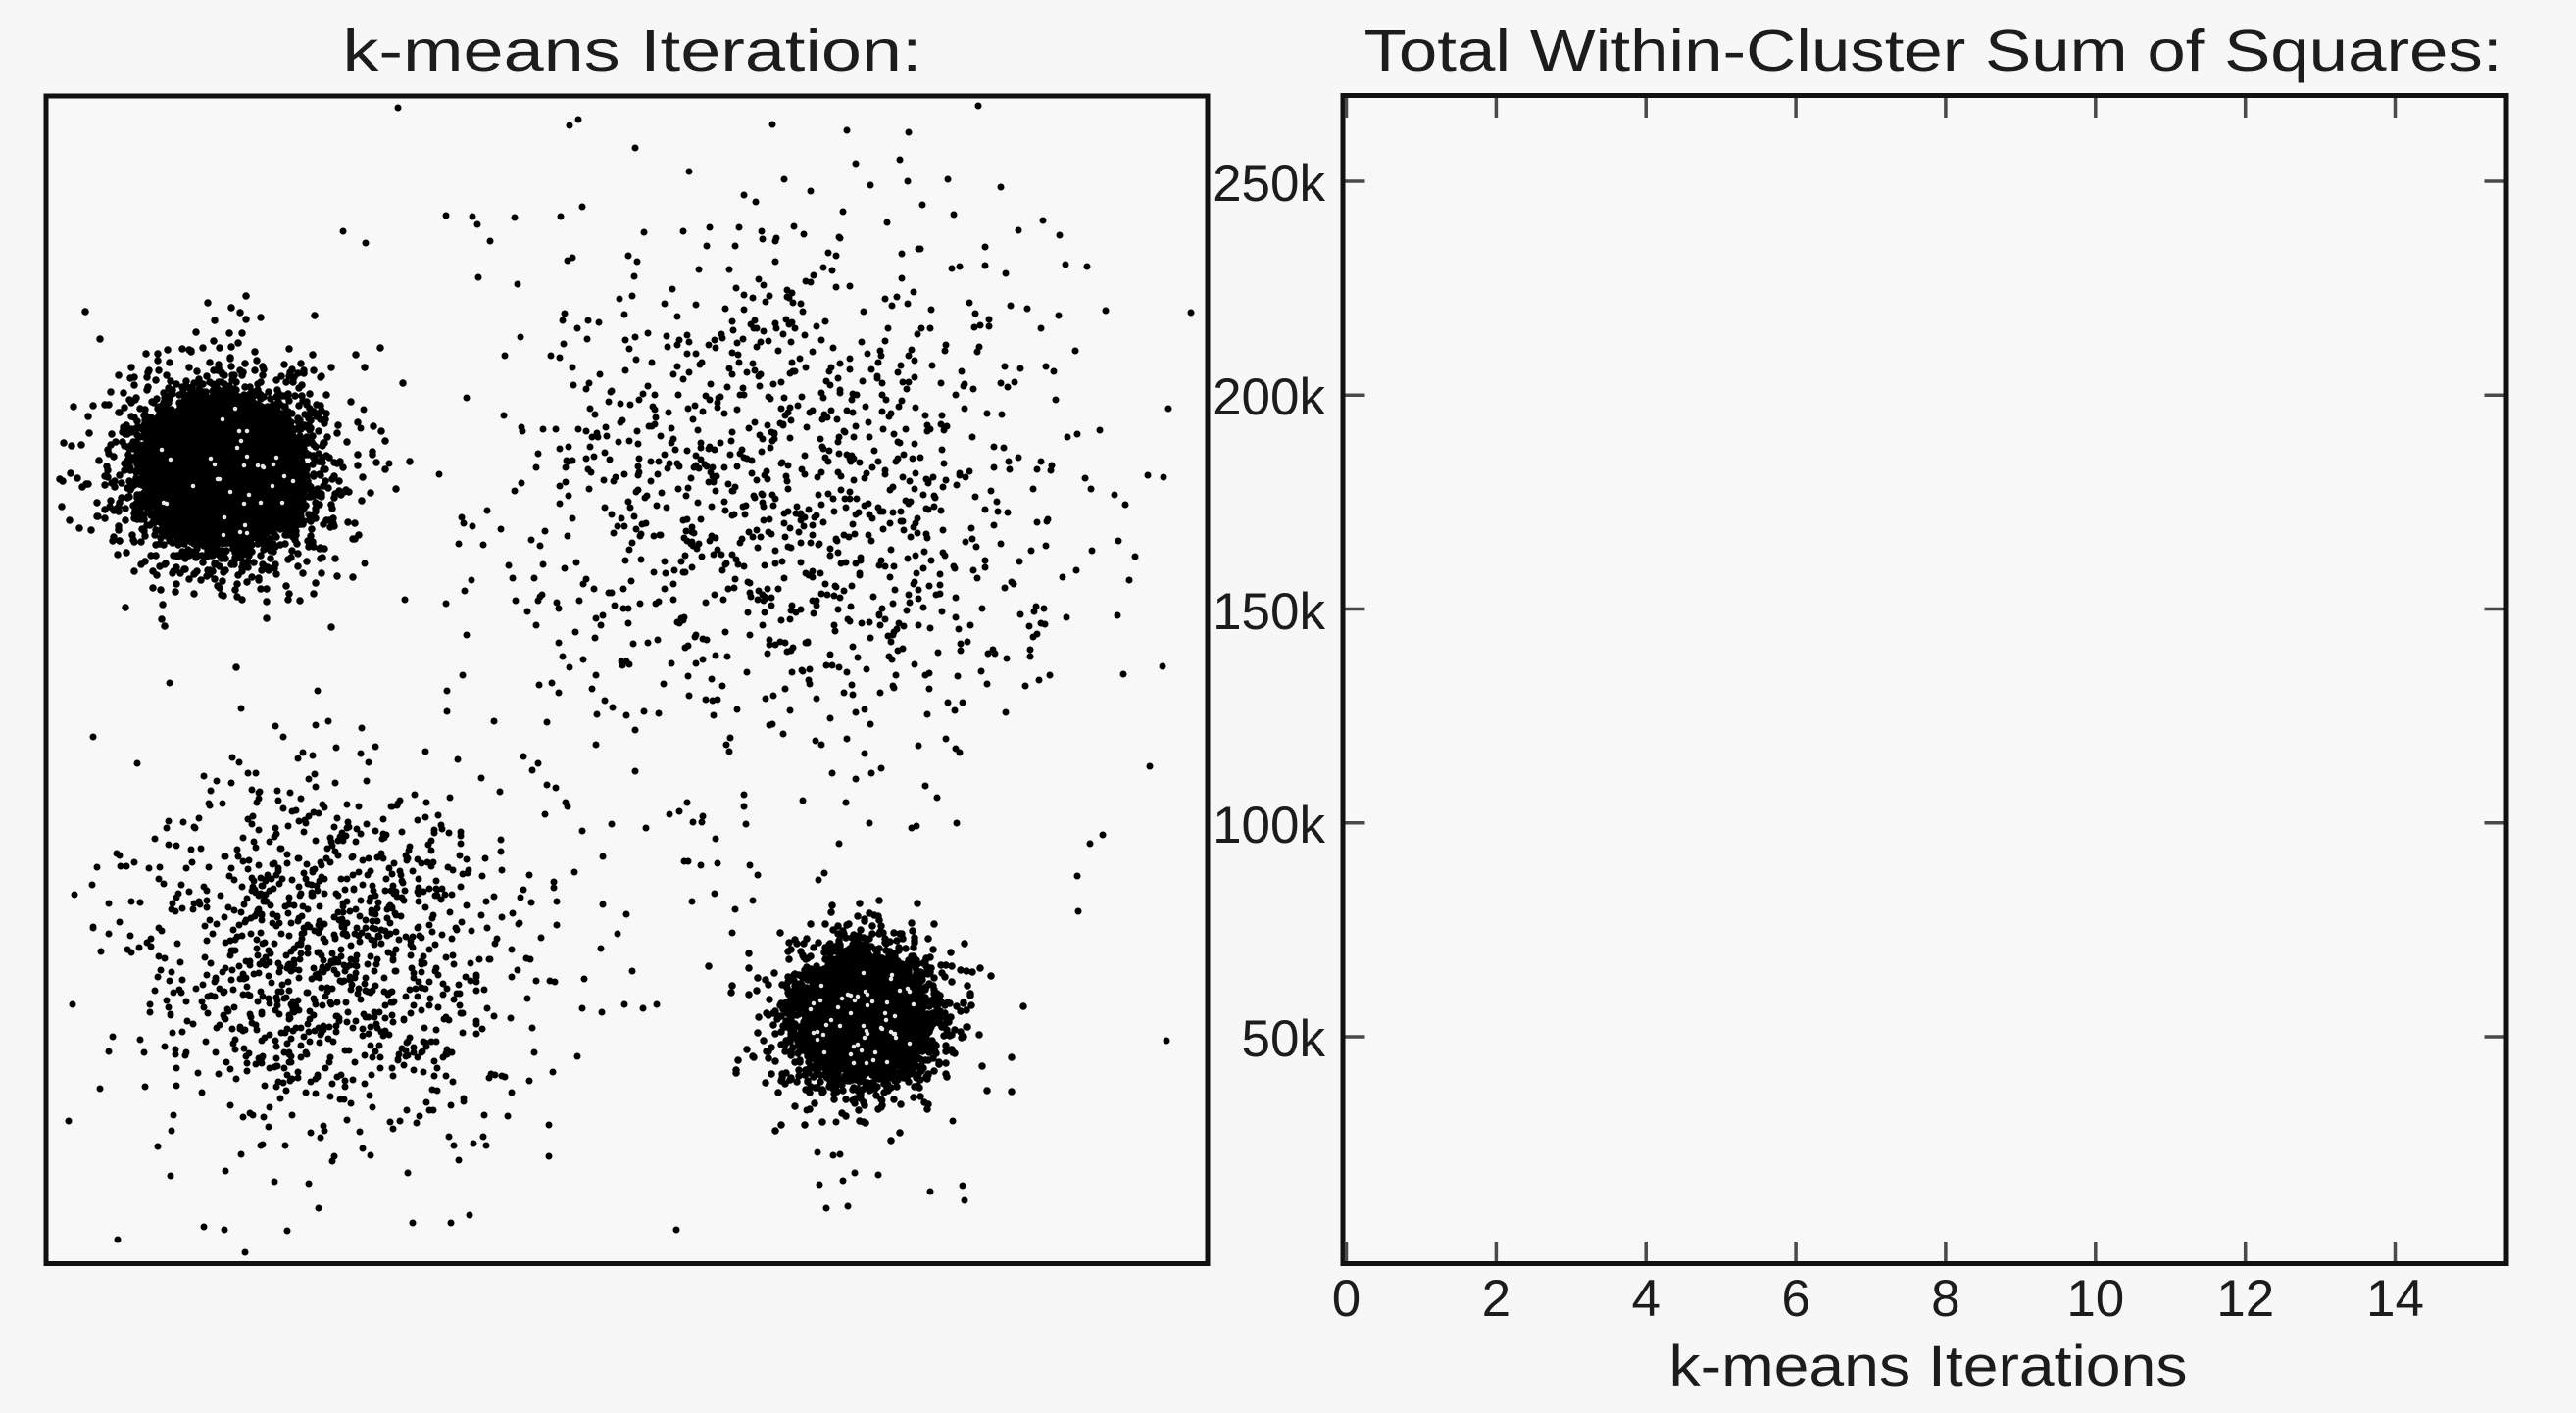 This screenshot has height=1413, width=2576. What do you see at coordinates (1269, 612) in the screenshot?
I see `svg-text: 150k` at bounding box center [1269, 612].